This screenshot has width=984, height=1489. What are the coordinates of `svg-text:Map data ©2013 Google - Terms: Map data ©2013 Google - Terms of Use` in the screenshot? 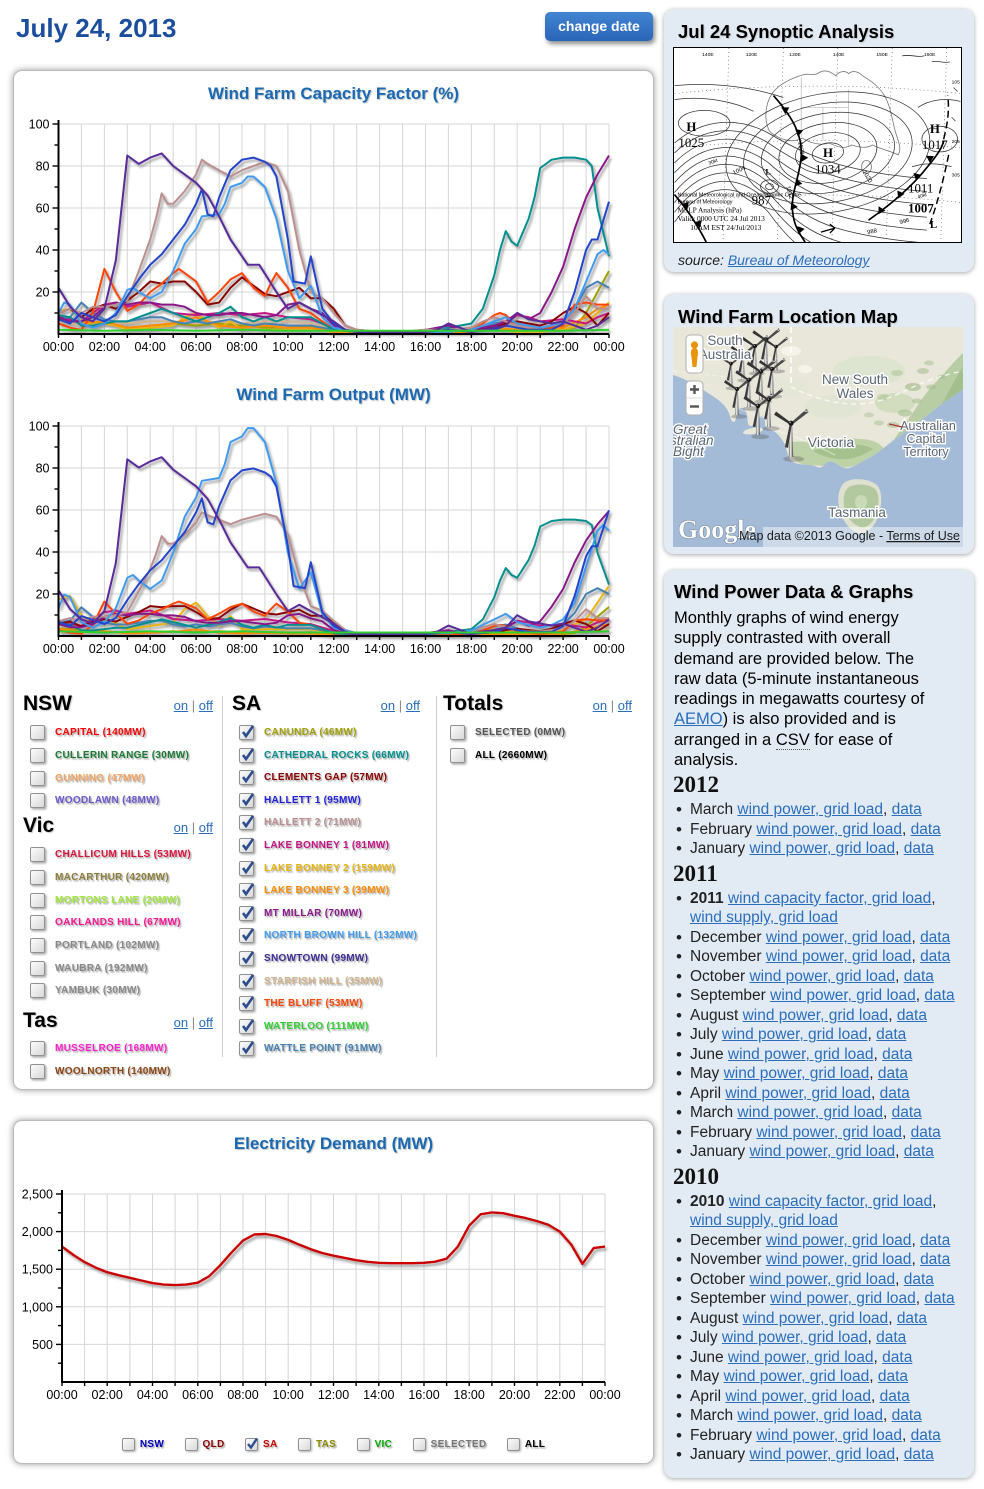 It's located at (849, 536).